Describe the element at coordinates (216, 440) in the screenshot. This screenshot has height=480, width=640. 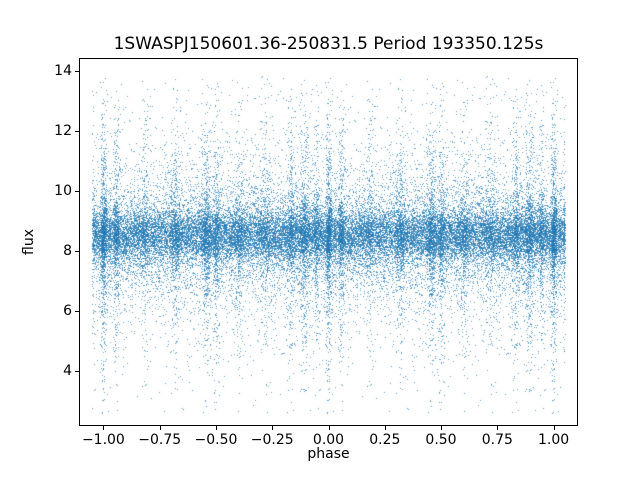
I see `x-tick-label: −0.50` at that location.